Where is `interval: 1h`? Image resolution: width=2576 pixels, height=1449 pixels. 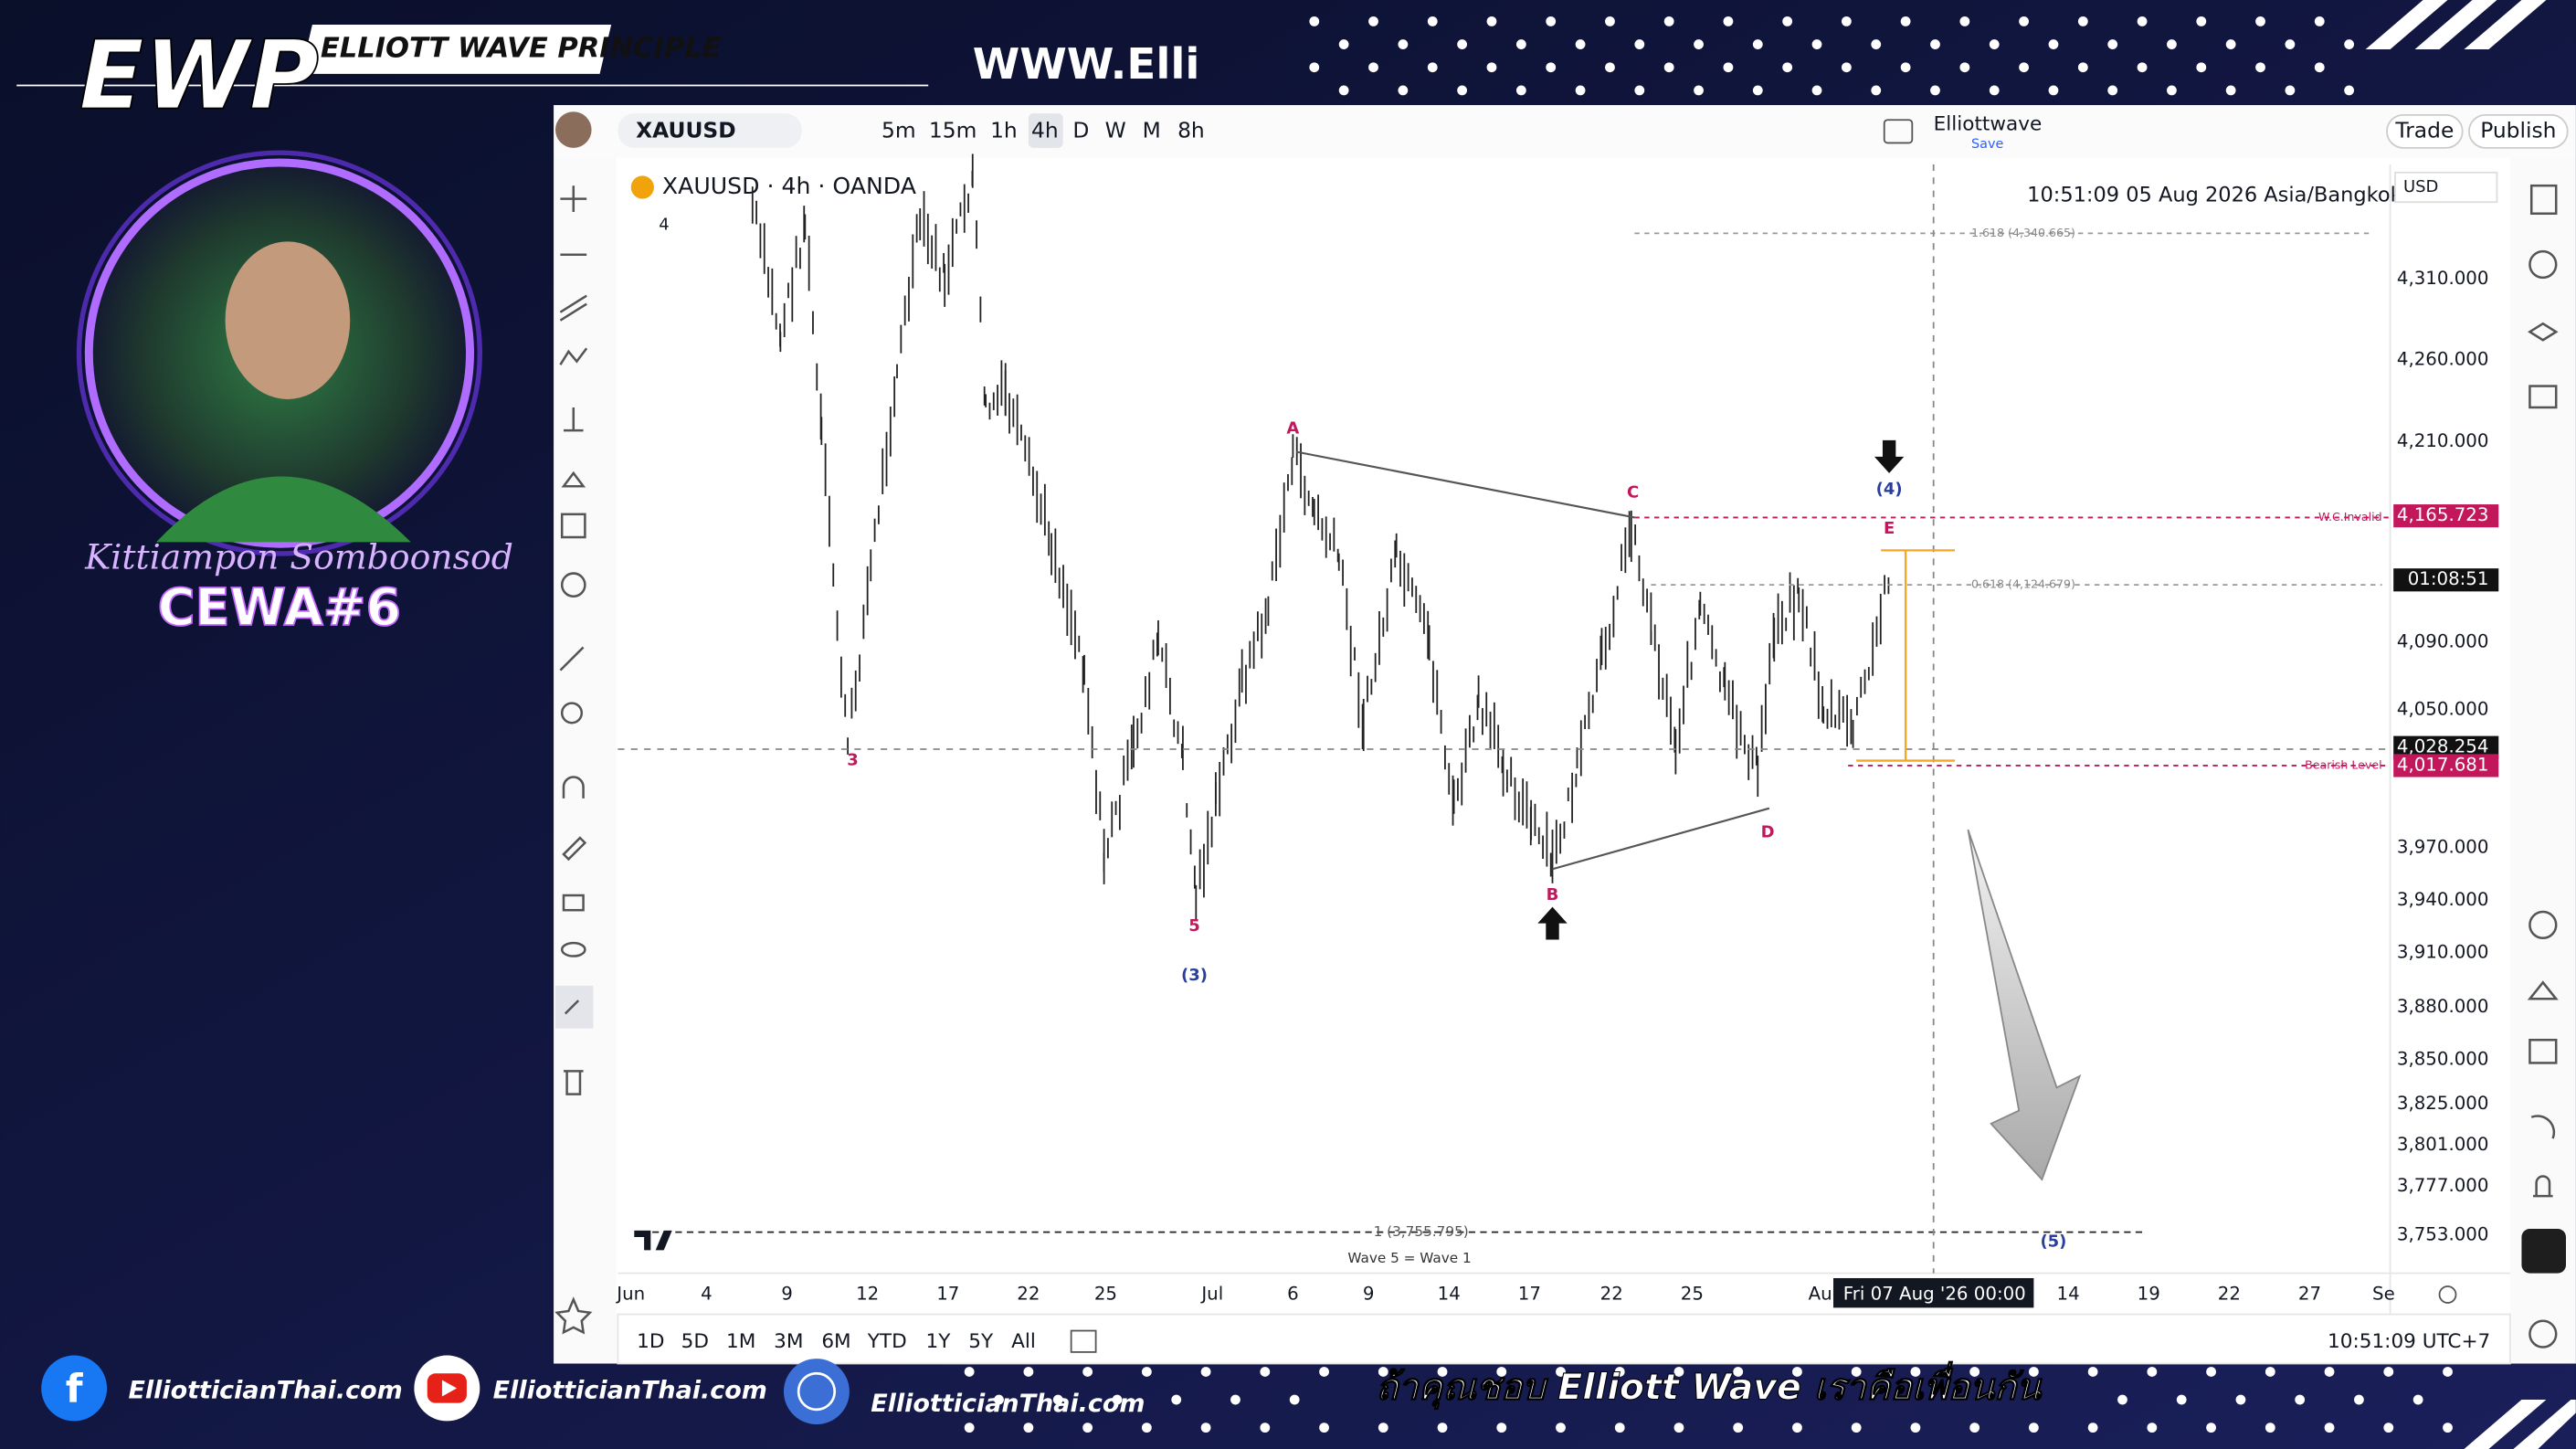
interval: 1h is located at coordinates (1004, 130).